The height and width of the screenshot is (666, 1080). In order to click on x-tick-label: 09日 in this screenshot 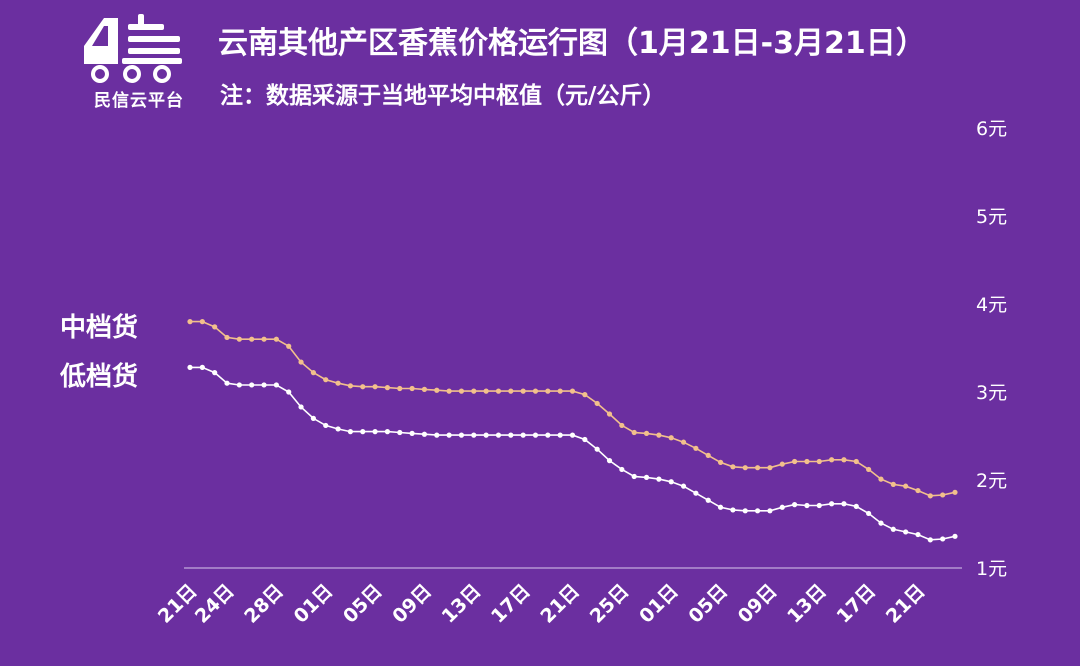, I will do `click(412, 604)`.